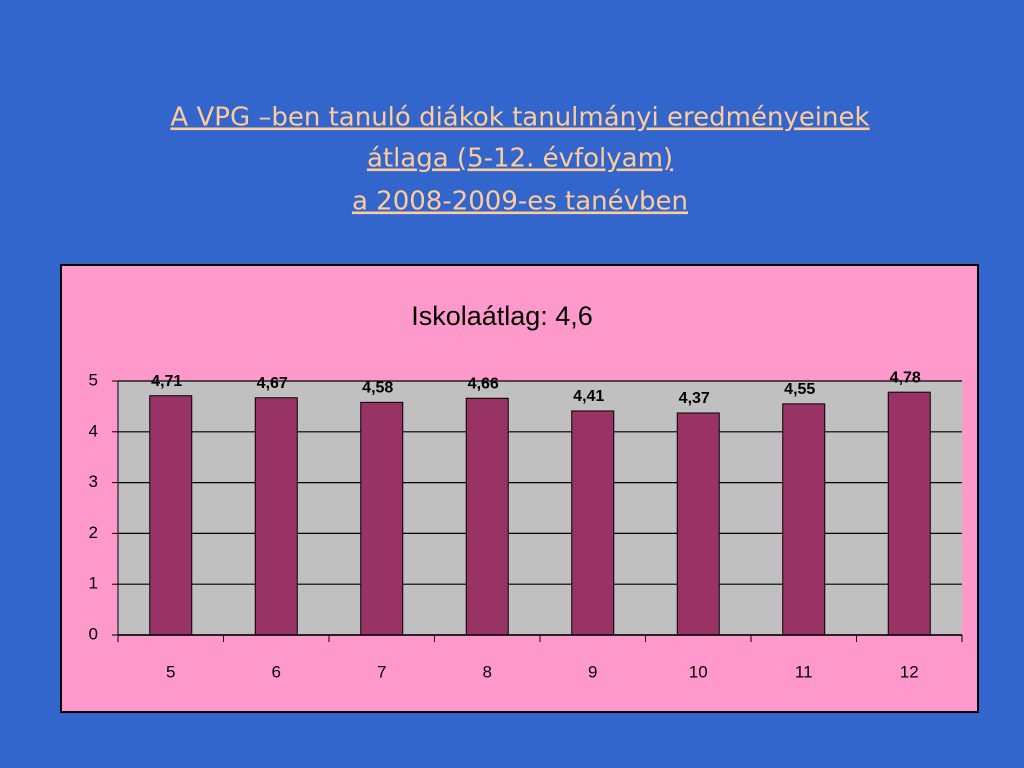 The width and height of the screenshot is (1024, 768). I want to click on y-tick-label: 1, so click(93, 583).